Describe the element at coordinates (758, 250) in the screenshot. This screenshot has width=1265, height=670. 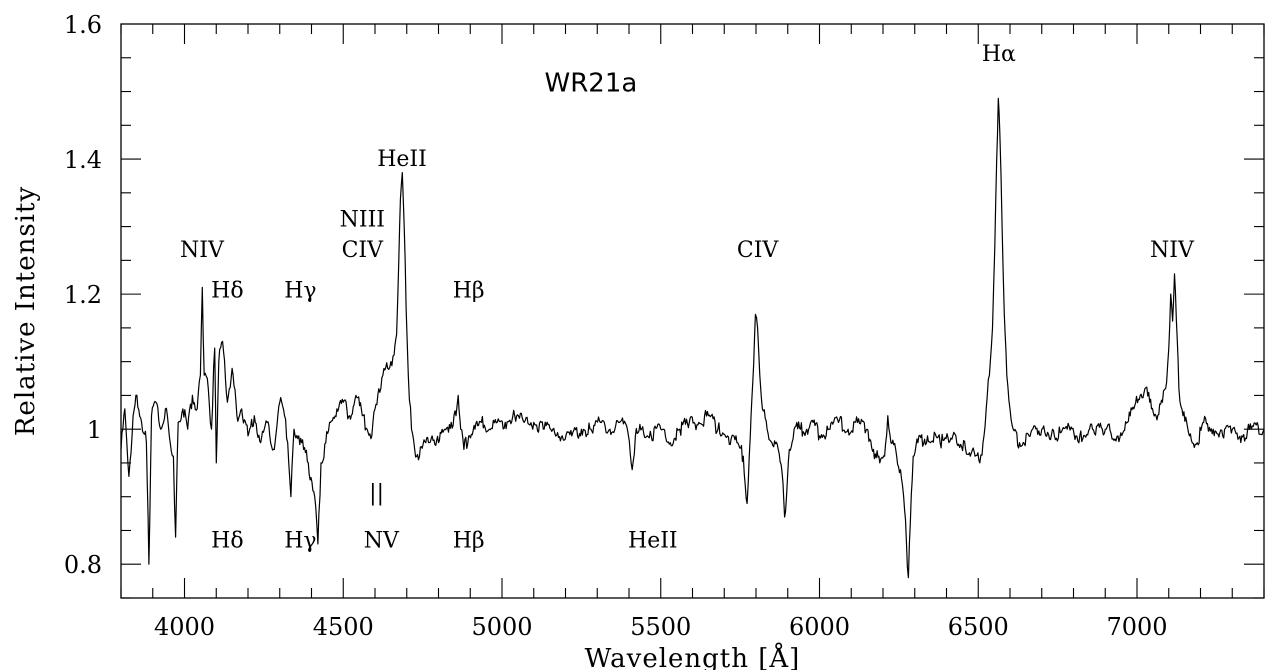
I see `line-annotation-8: CIV` at that location.